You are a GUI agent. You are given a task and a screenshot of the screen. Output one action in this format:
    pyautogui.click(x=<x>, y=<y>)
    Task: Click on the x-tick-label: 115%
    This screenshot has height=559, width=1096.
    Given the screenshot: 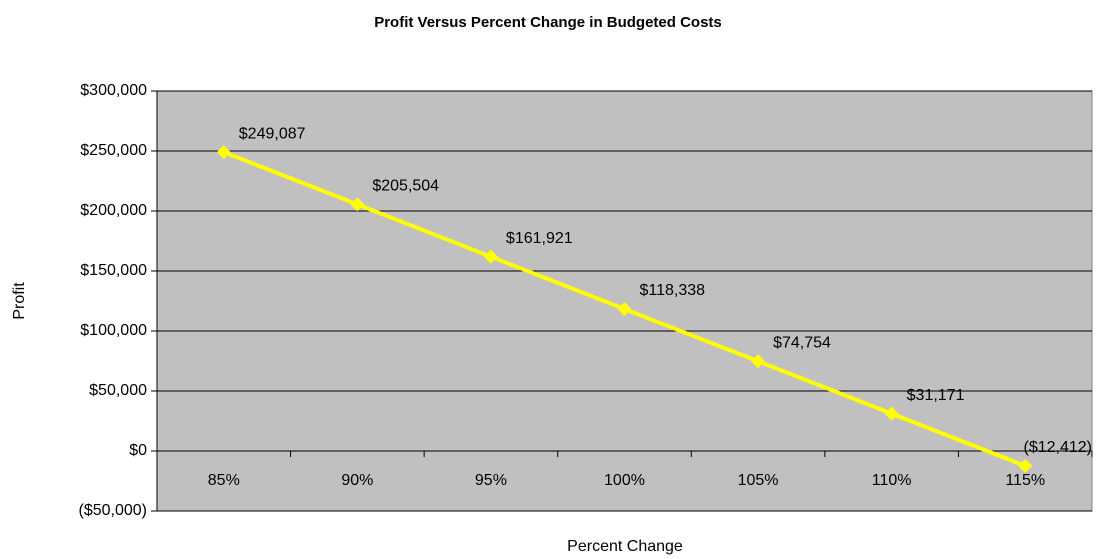 What is the action you would take?
    pyautogui.click(x=1025, y=480)
    